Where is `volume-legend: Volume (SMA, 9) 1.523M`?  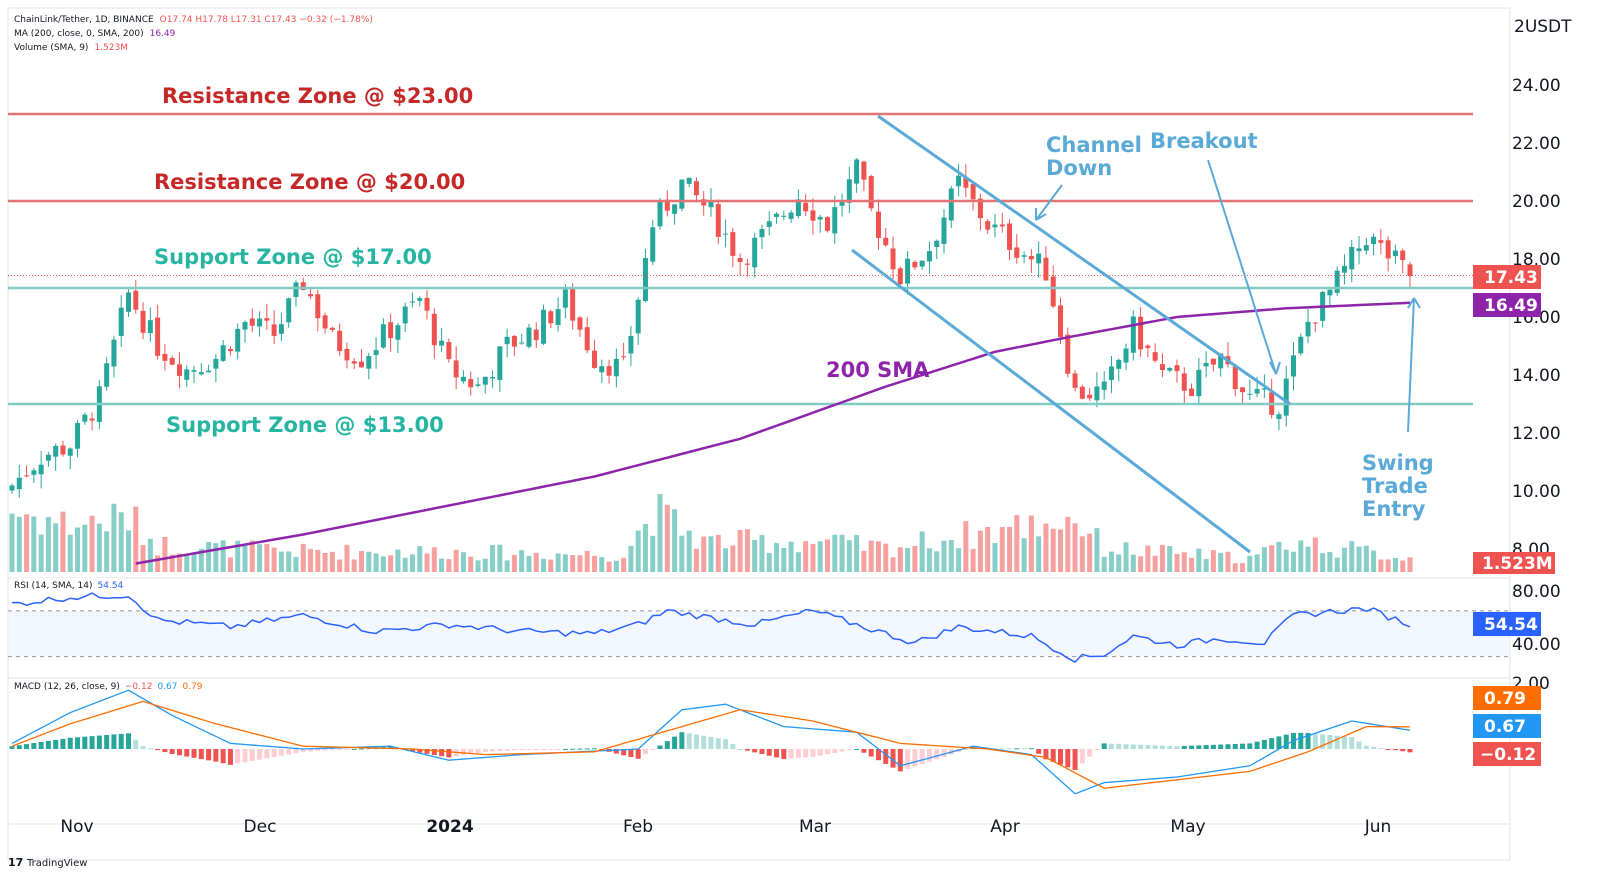
volume-legend: Volume (SMA, 9) 1.523M is located at coordinates (71, 48).